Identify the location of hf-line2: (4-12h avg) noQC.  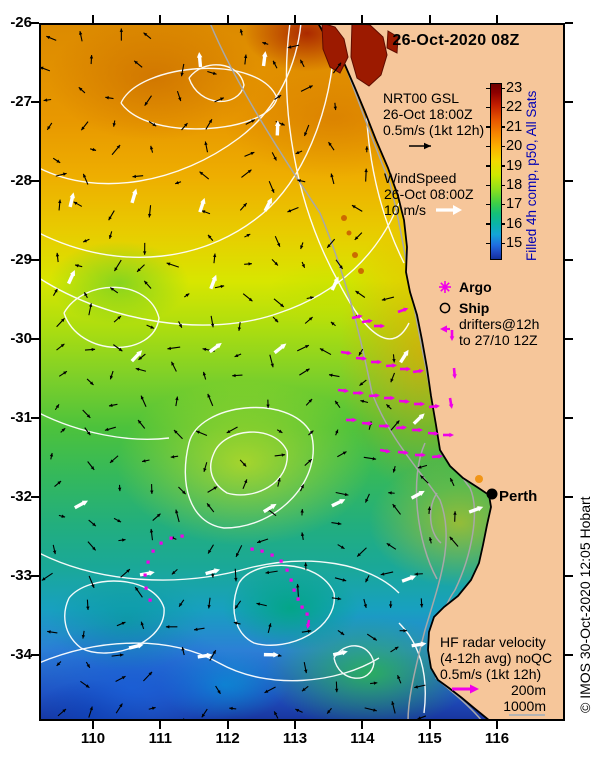
(496, 658).